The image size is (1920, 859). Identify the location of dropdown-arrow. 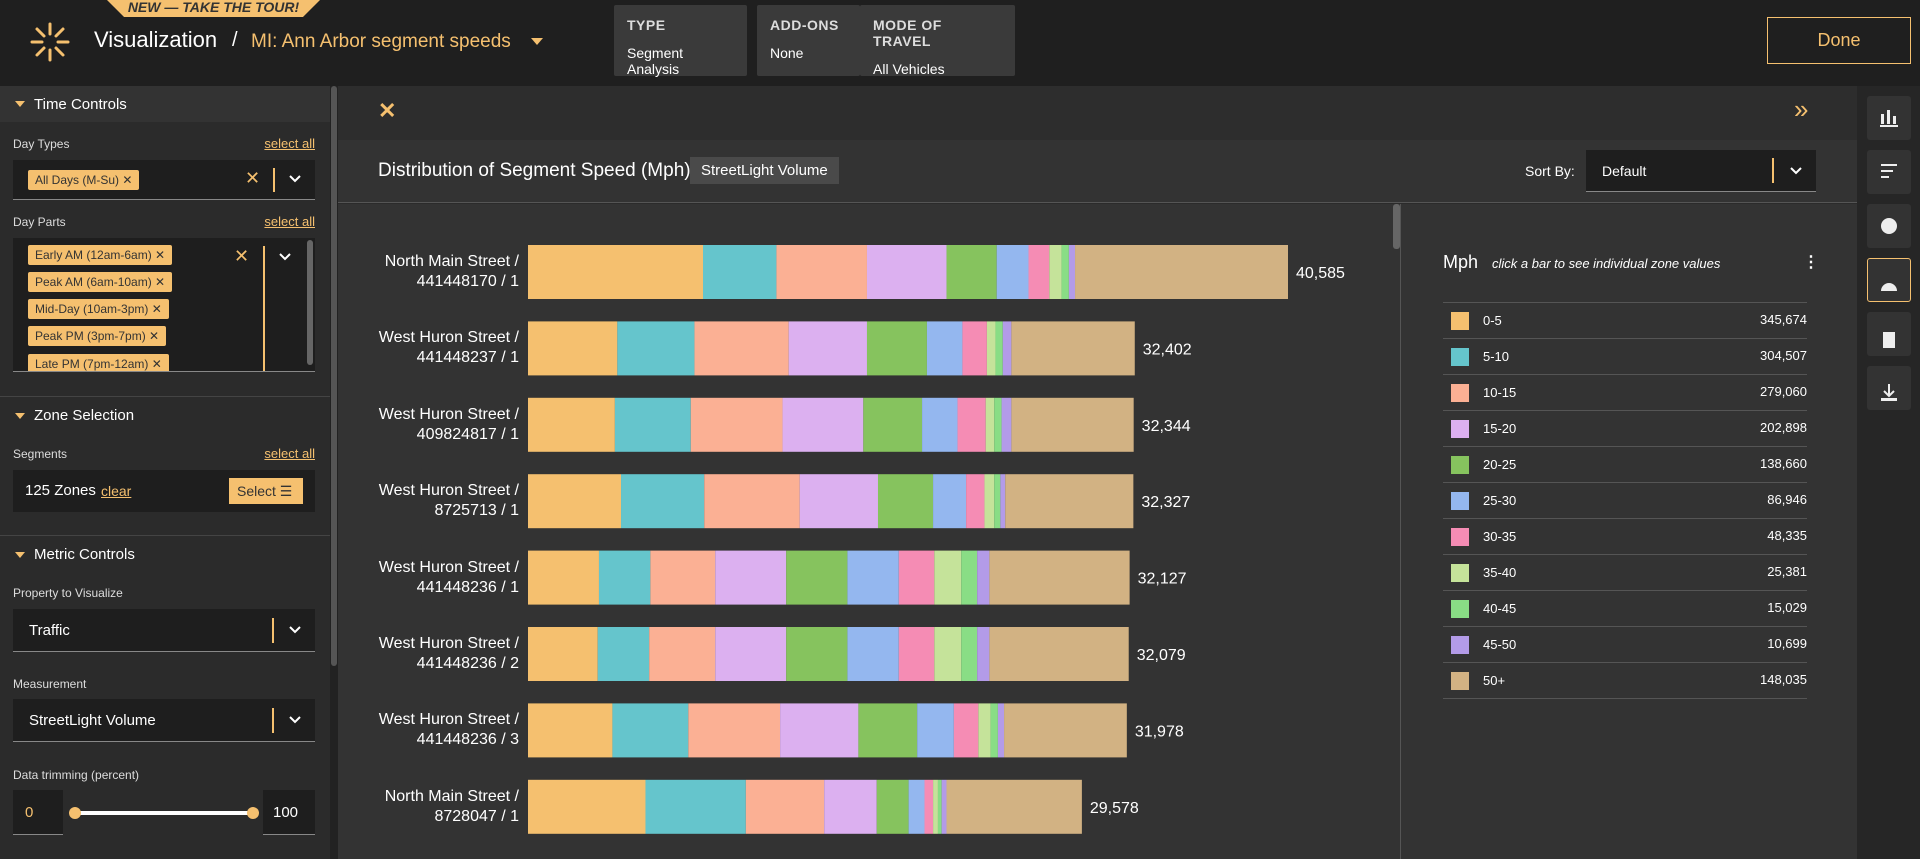
(537, 41).